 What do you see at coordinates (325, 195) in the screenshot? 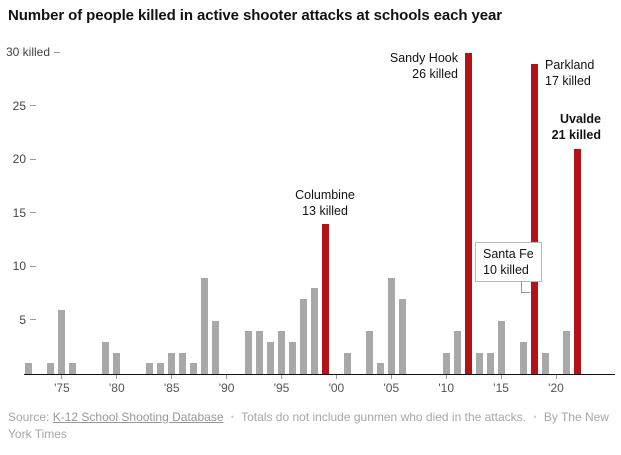
I see `annotation-columbine-line: Columbine` at bounding box center [325, 195].